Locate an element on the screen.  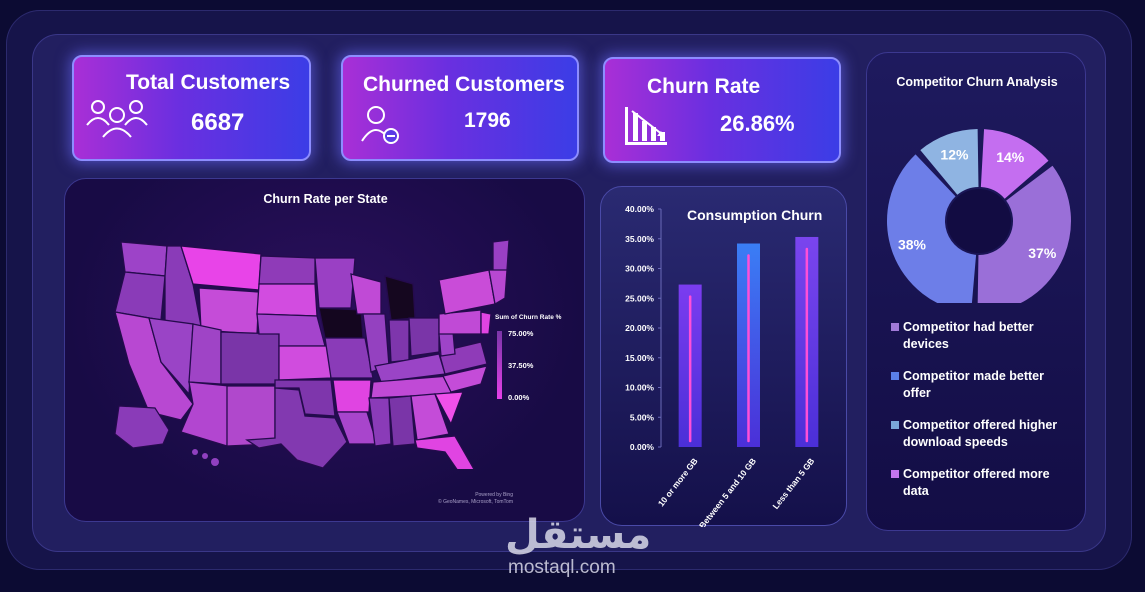
donut-slice-label: 14% is located at coordinates (1010, 157).